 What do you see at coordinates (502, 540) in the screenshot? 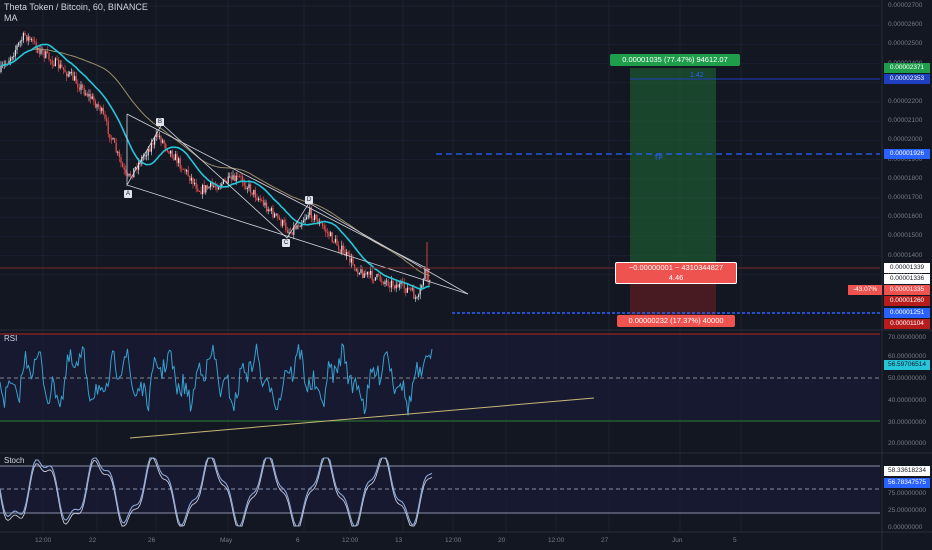
I see `time-tick: 20` at bounding box center [502, 540].